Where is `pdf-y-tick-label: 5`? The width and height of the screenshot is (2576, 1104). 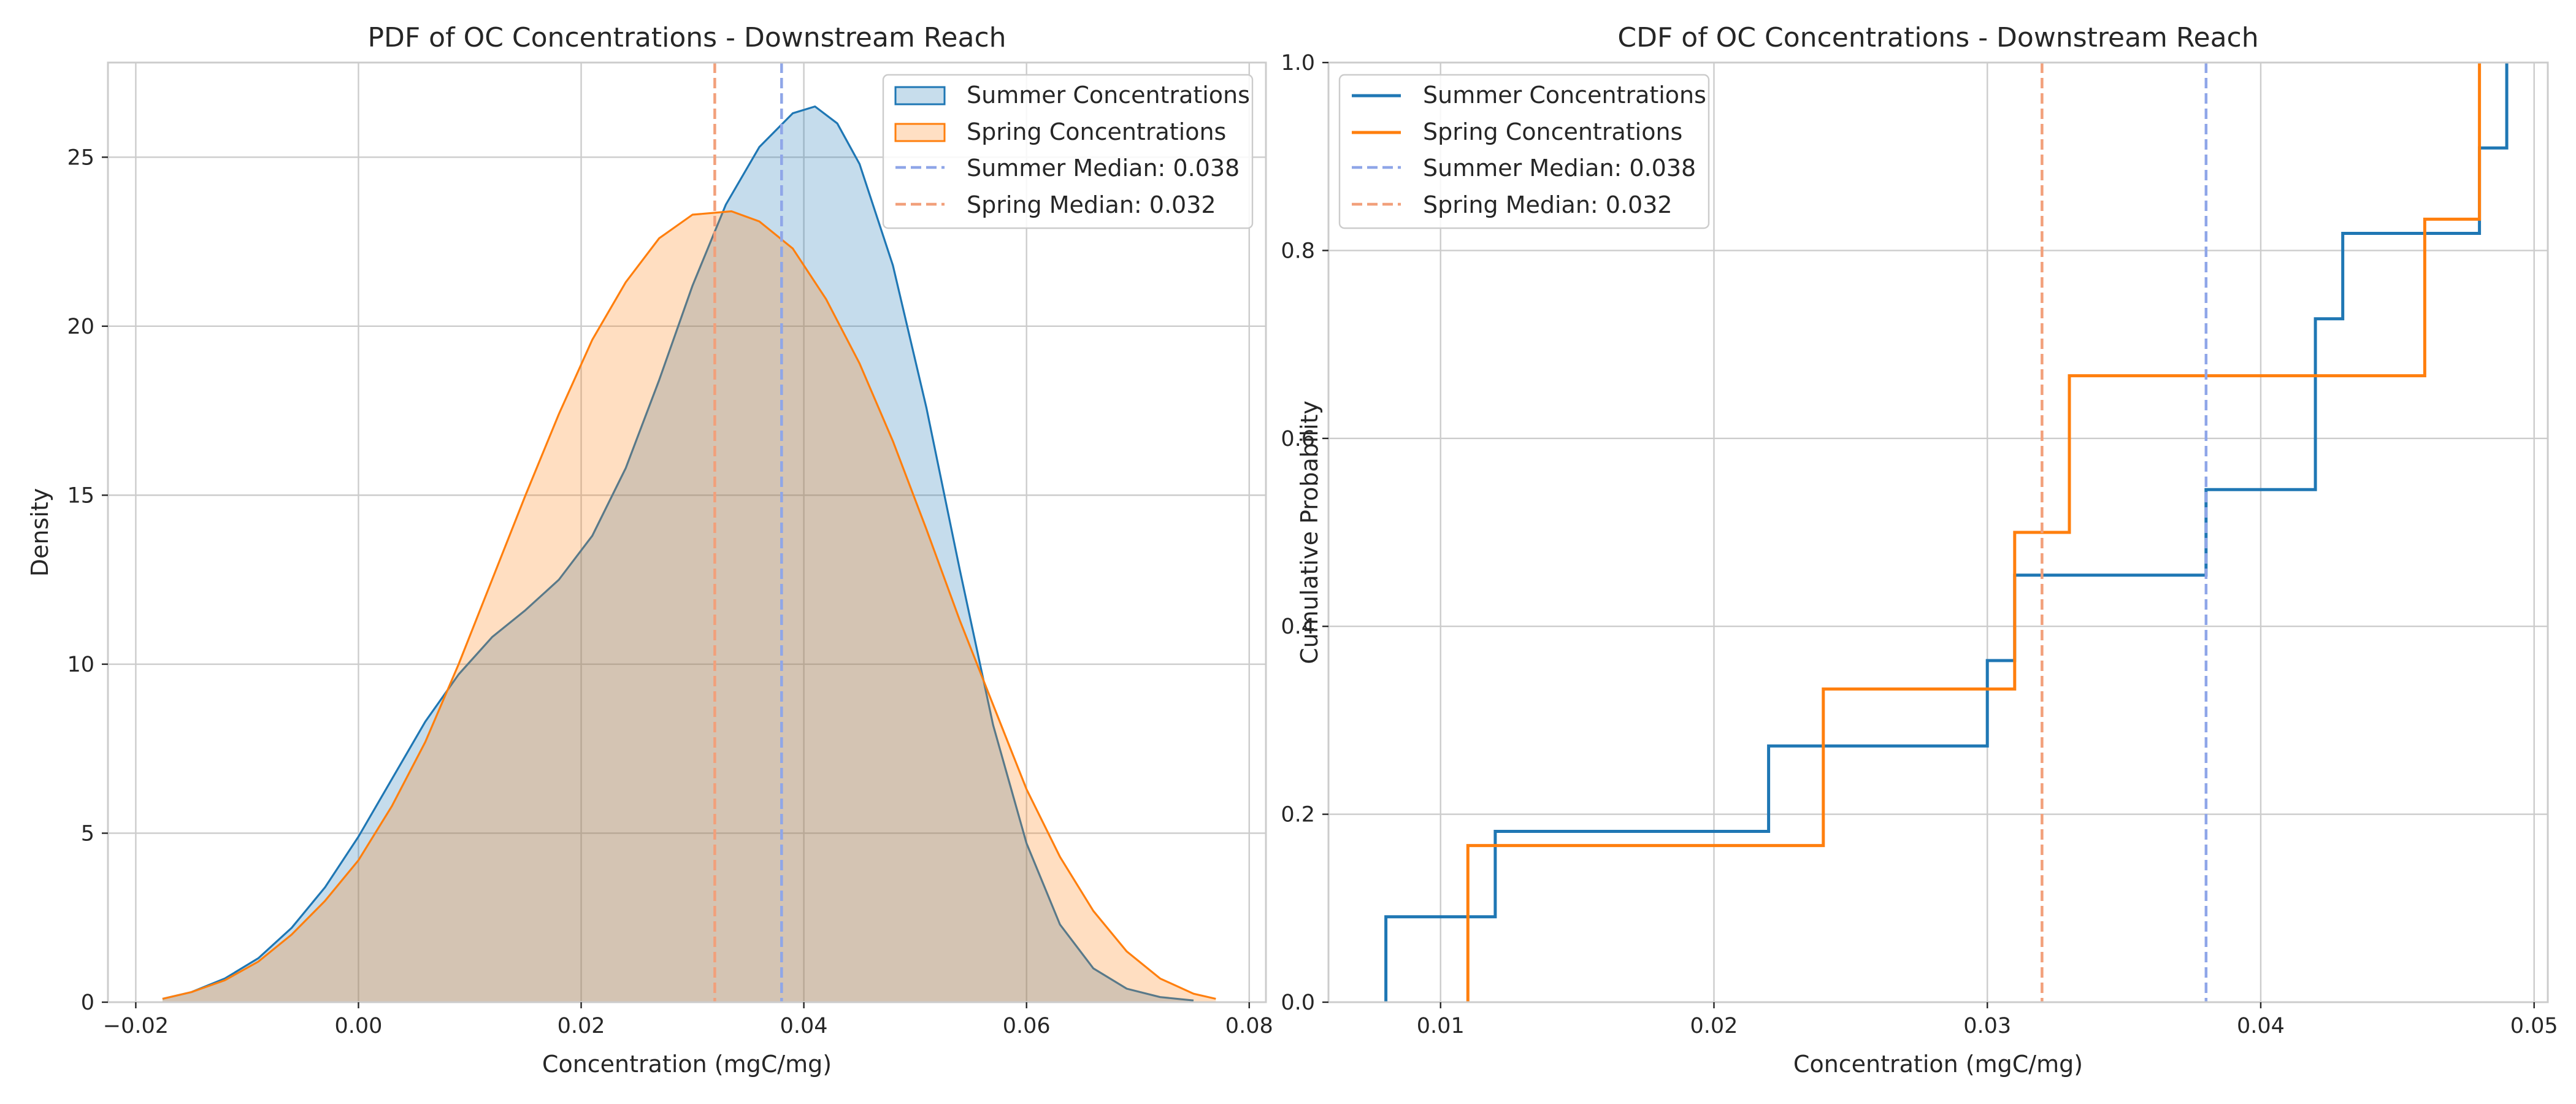
pdf-y-tick-label: 5 is located at coordinates (87, 833).